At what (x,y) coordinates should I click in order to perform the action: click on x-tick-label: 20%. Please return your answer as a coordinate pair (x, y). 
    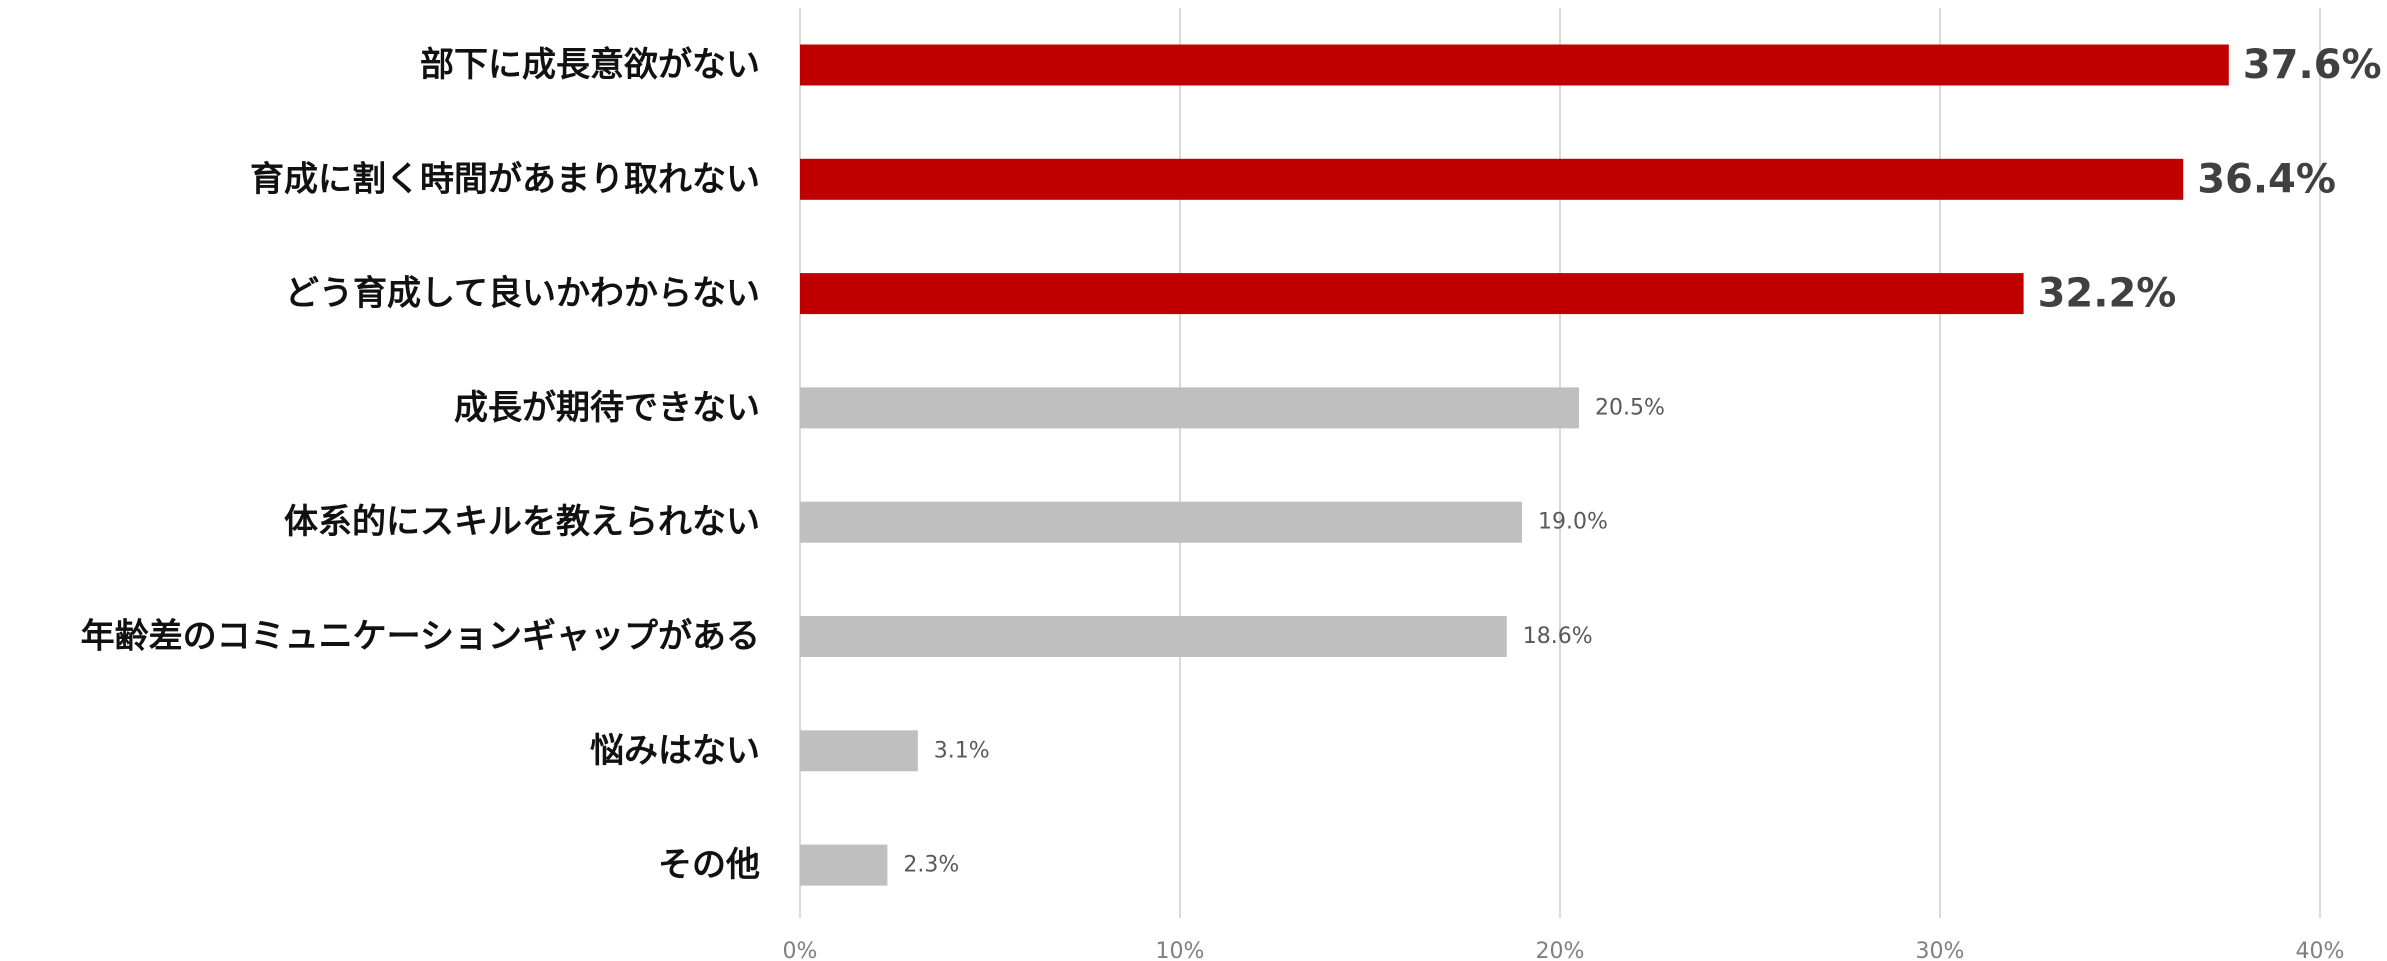
    Looking at the image, I should click on (1560, 950).